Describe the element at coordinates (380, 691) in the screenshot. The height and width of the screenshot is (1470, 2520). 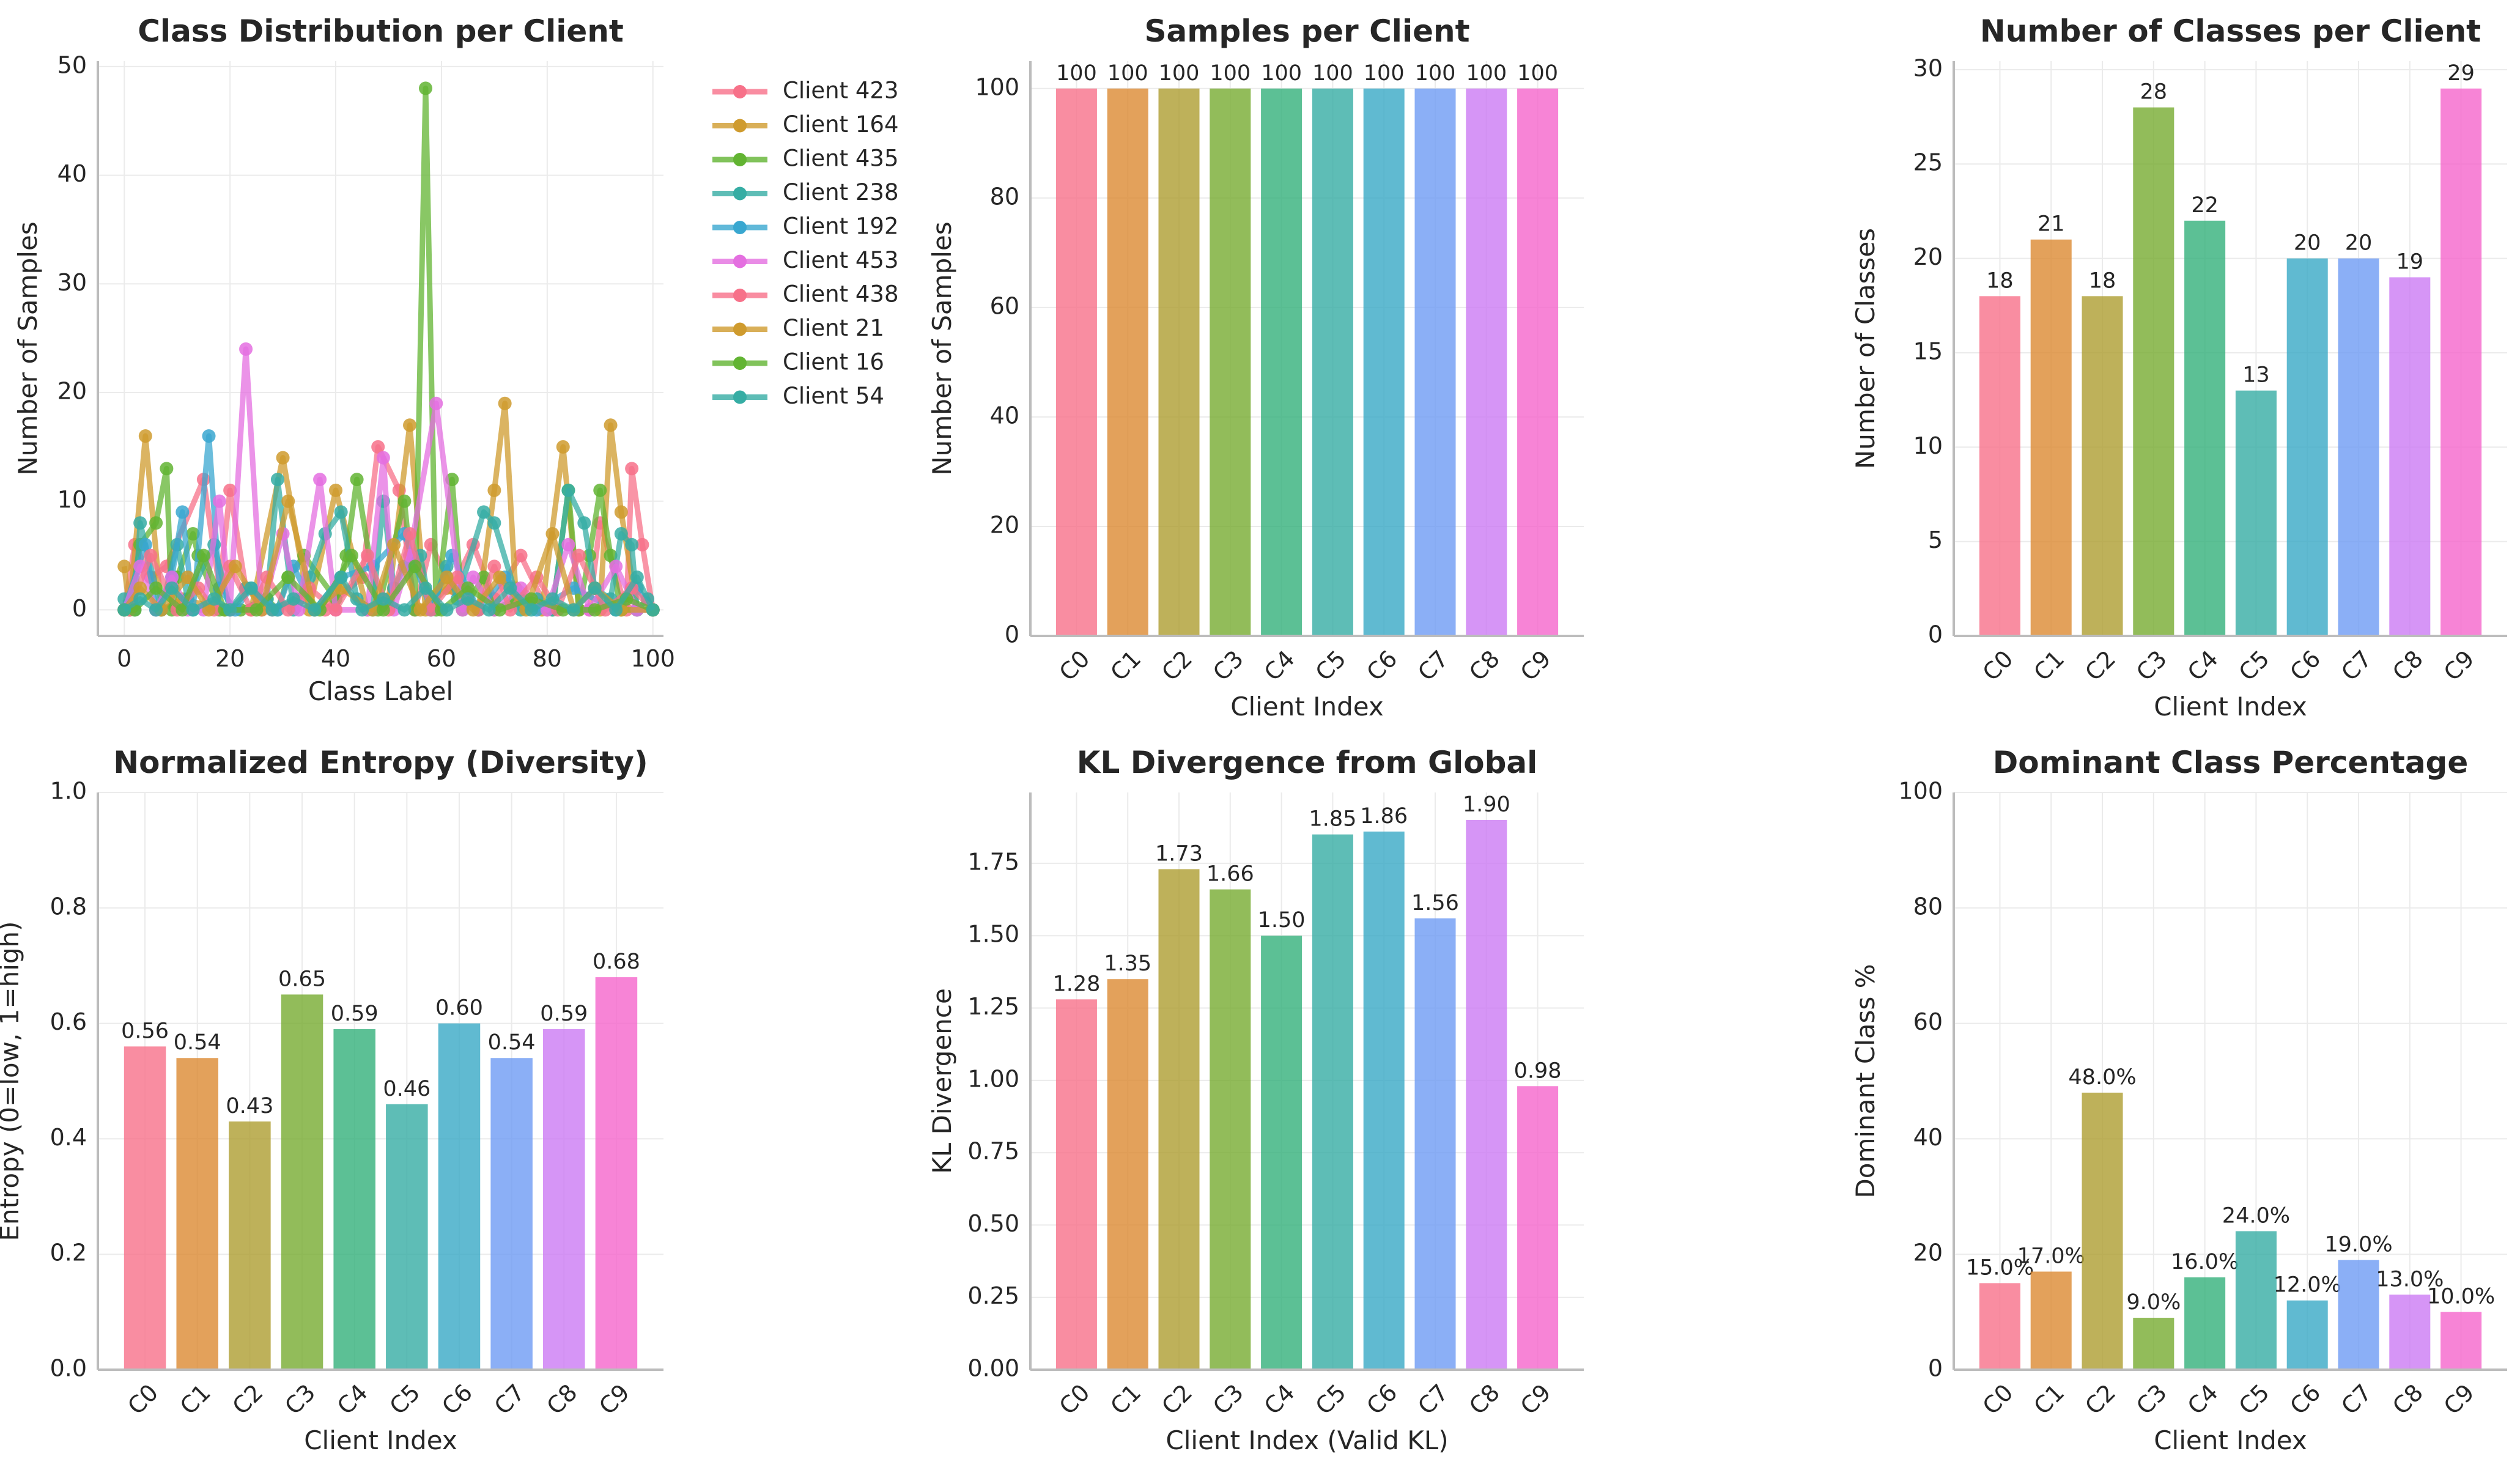
I see `x-axis-label: Class Label` at that location.